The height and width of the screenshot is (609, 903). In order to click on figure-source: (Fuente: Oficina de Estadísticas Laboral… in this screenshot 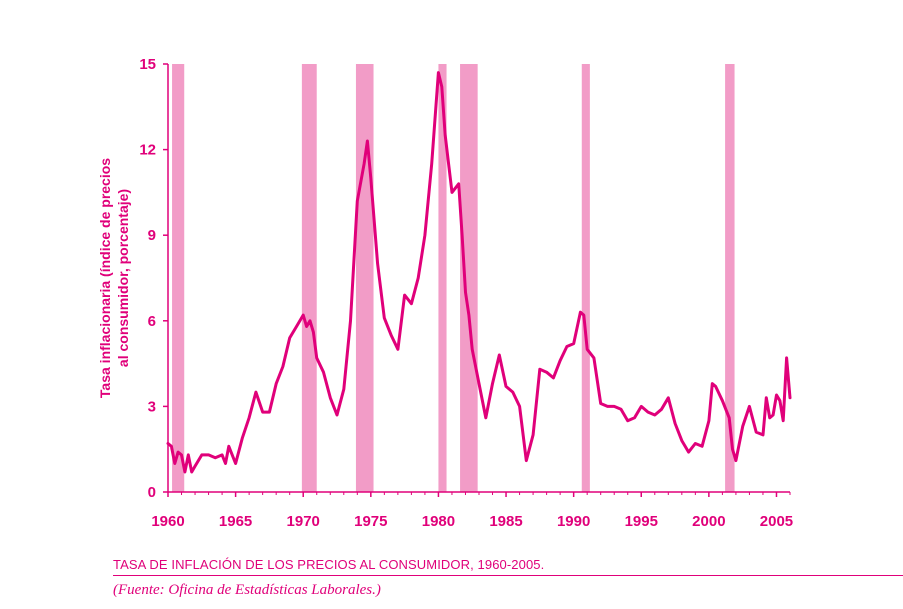, I will do `click(247, 590)`.